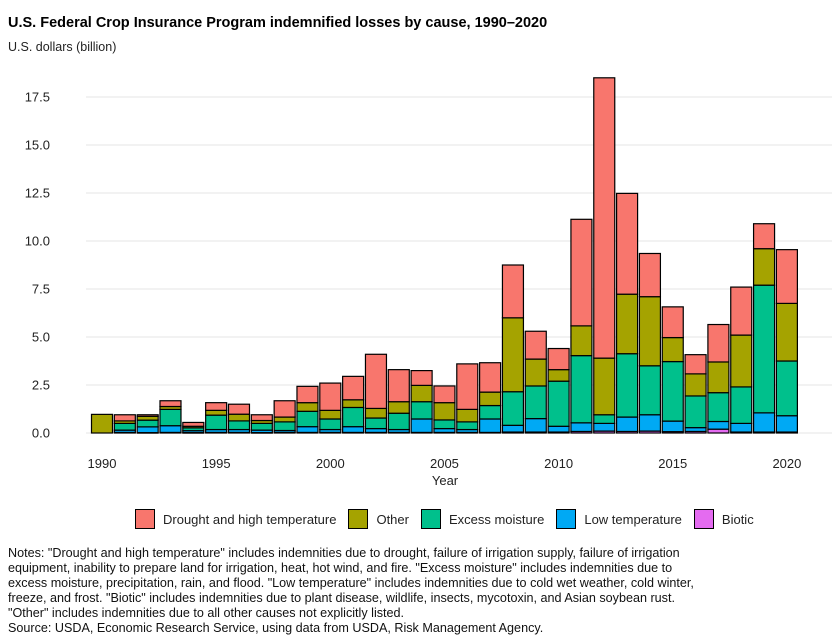  Describe the element at coordinates (145, 519) in the screenshot. I see `legend-swatch-drought` at that location.